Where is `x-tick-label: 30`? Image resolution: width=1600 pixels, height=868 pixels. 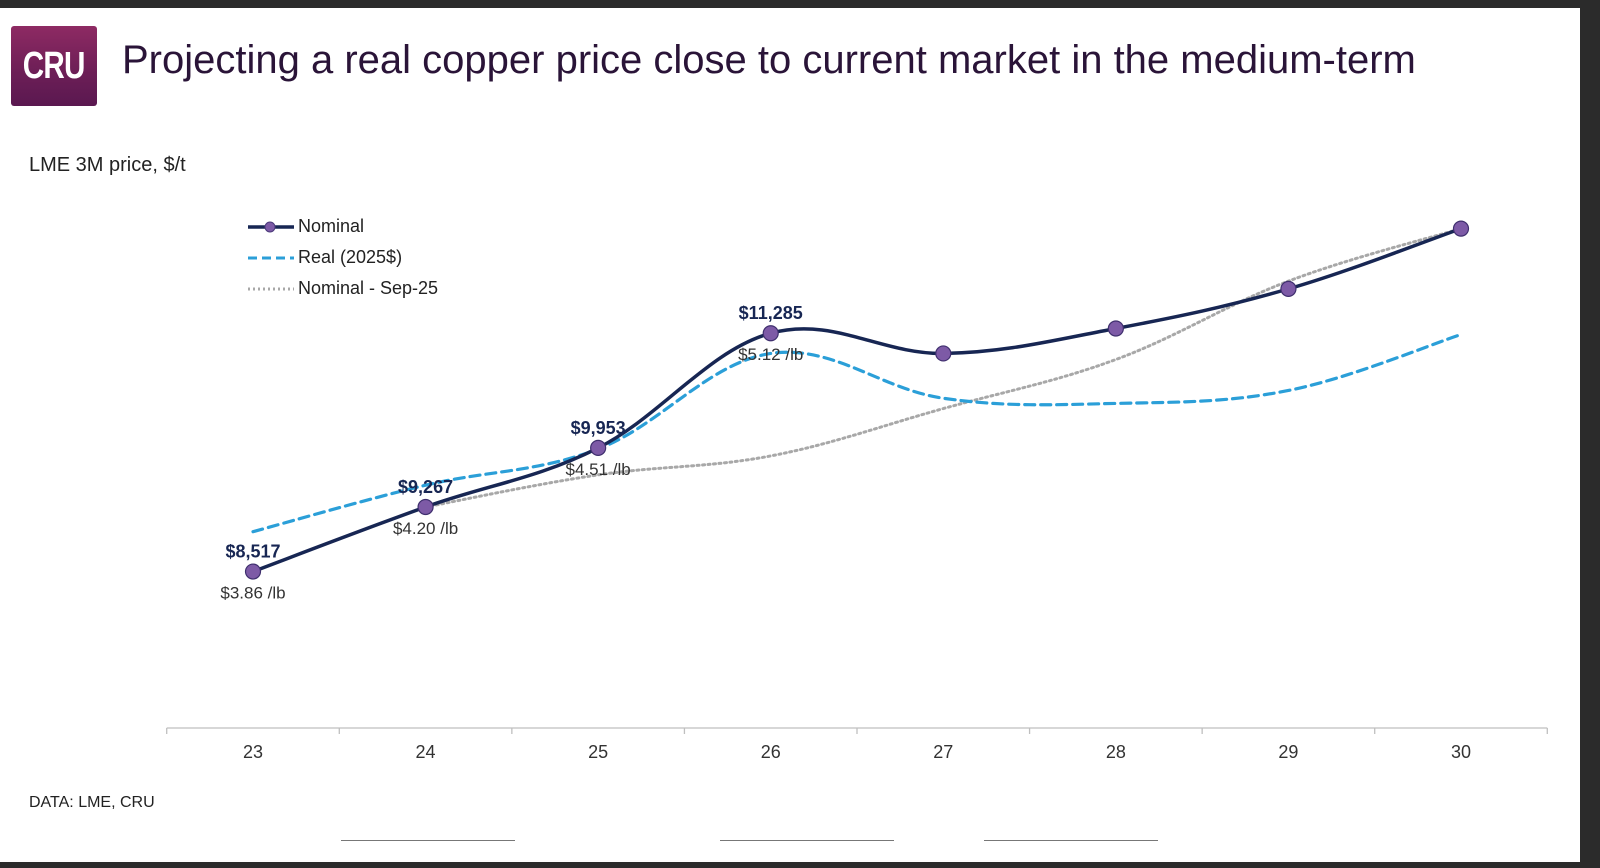
x-tick-label: 30 is located at coordinates (1461, 752).